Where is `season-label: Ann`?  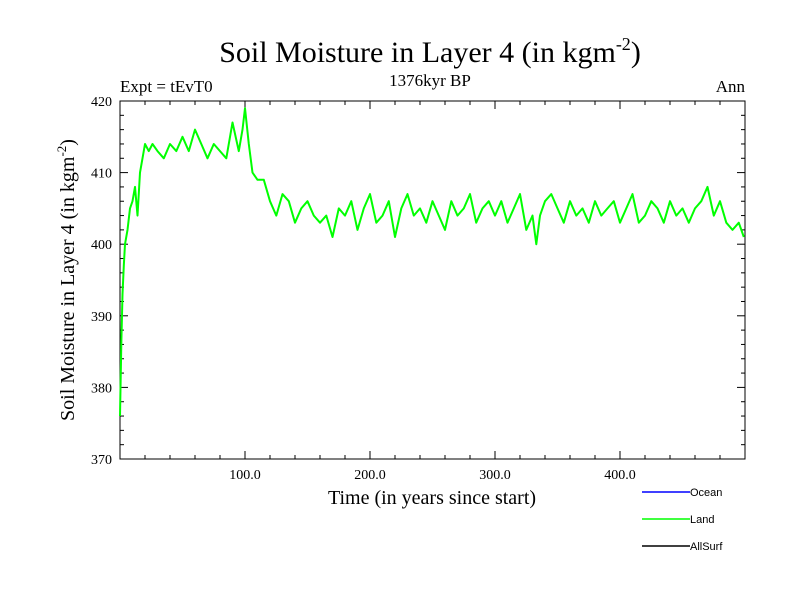
season-label: Ann is located at coordinates (731, 86).